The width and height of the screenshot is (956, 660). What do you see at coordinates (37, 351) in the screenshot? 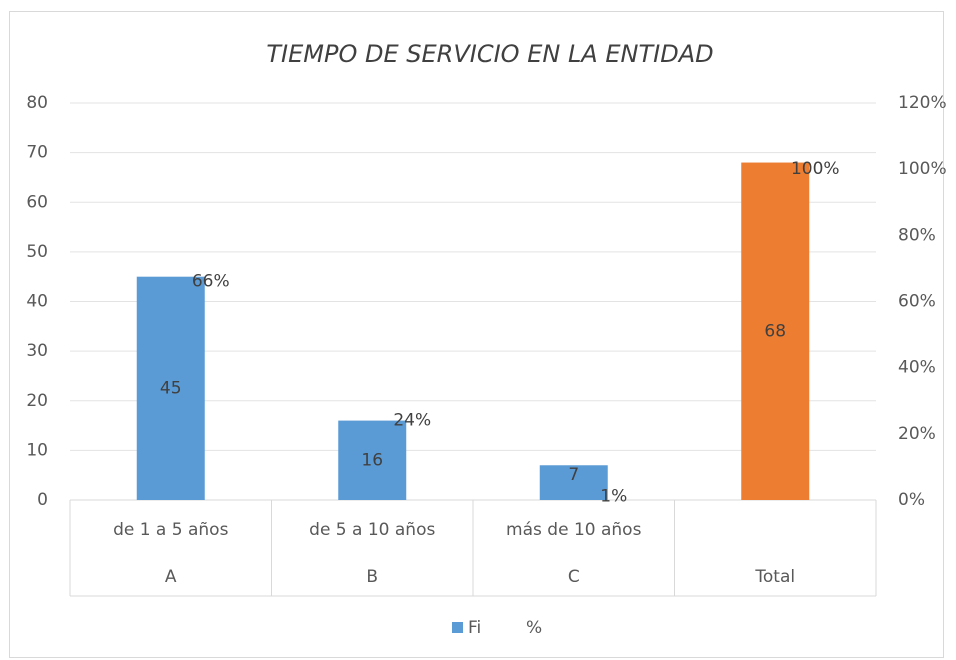
I see `y-tick-label: 30` at bounding box center [37, 351].